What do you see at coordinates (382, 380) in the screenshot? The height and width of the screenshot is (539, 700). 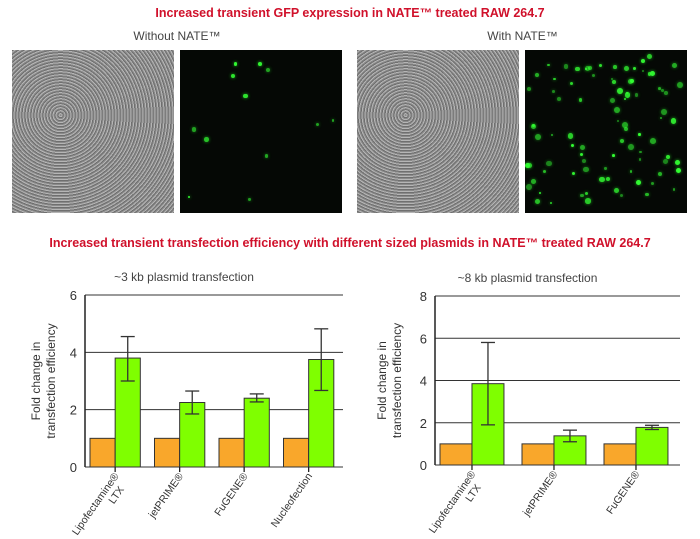 I see `y-axis-label-line: Fold change in` at bounding box center [382, 380].